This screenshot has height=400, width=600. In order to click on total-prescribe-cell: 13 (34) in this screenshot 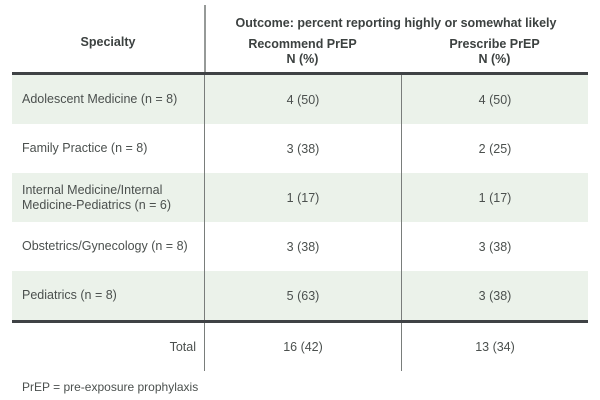, I will do `click(494, 347)`.